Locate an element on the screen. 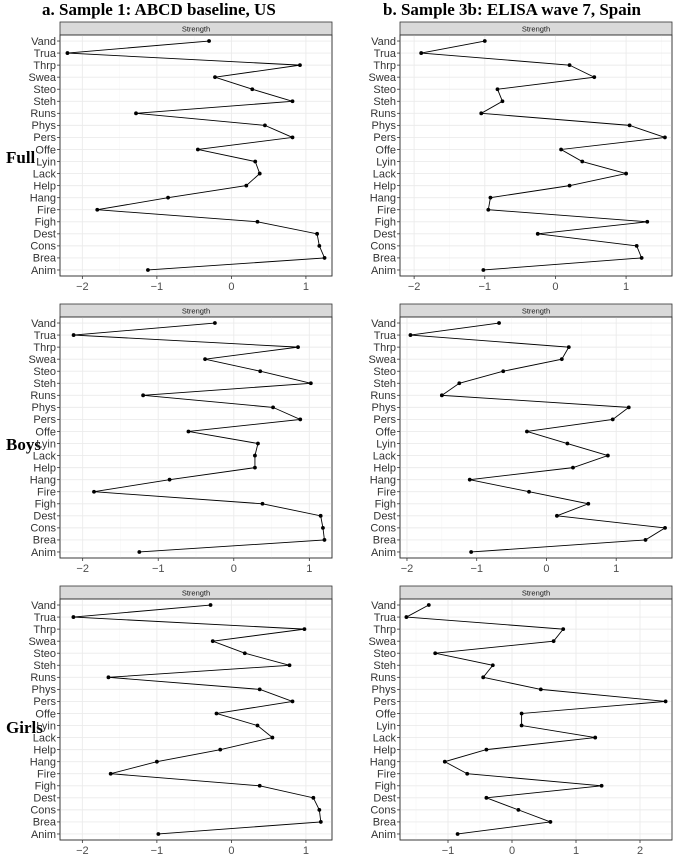 This screenshot has width=685, height=861. y-tick-label: Pers is located at coordinates (384, 138).